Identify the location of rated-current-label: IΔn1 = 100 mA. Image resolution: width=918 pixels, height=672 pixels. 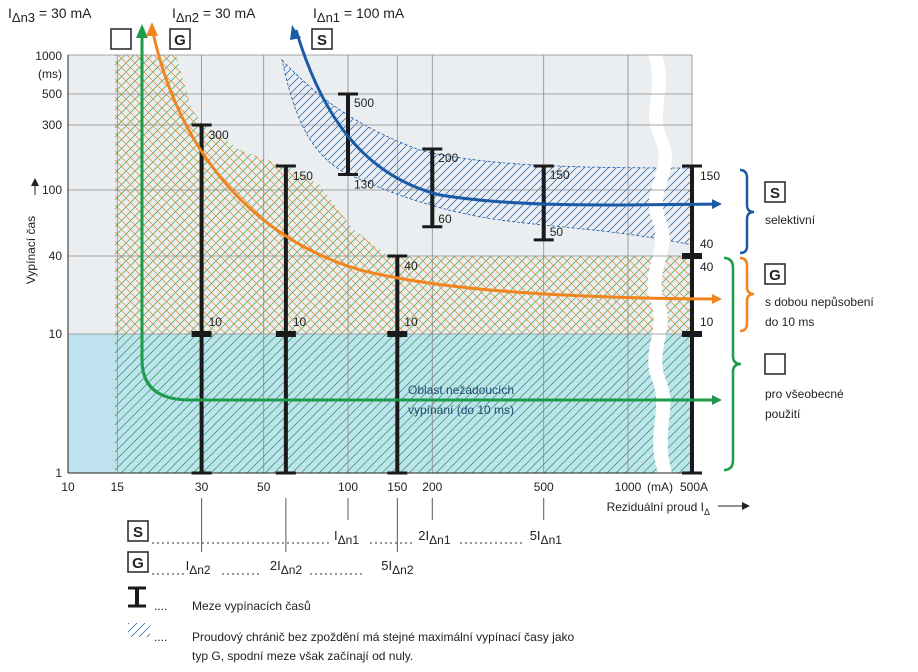
(359, 15).